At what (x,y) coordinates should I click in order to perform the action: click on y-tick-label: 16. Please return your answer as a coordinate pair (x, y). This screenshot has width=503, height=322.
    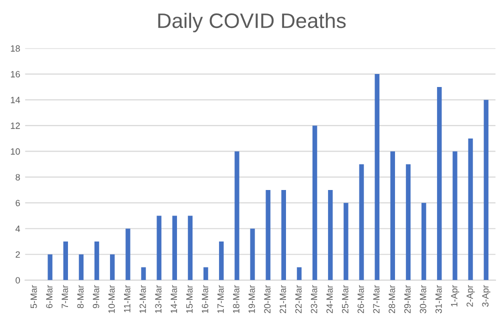
    Looking at the image, I should click on (15, 74).